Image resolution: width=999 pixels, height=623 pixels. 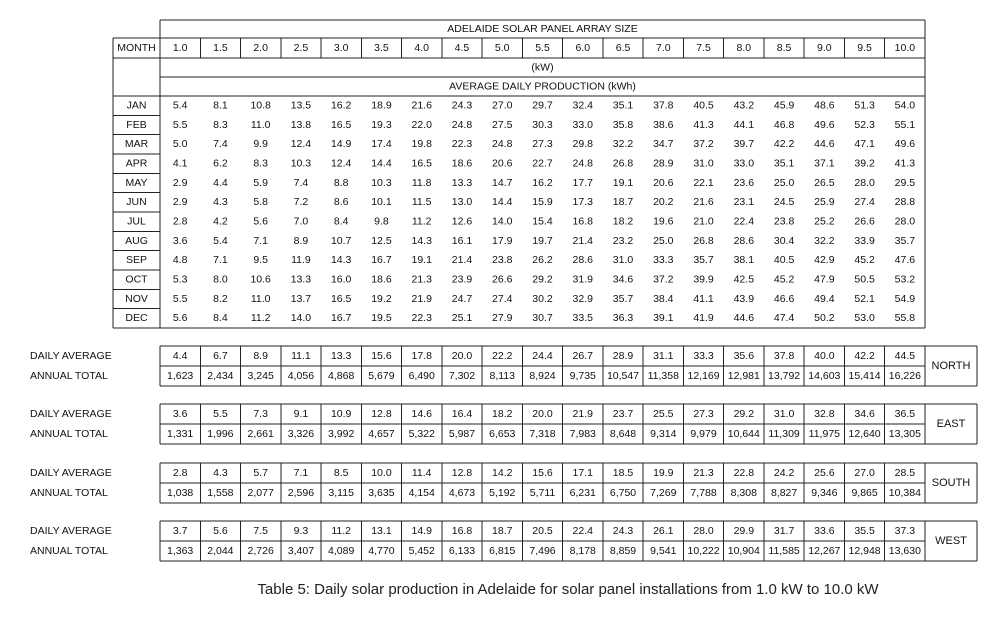 I want to click on cell-value: 25.2, so click(x=824, y=221).